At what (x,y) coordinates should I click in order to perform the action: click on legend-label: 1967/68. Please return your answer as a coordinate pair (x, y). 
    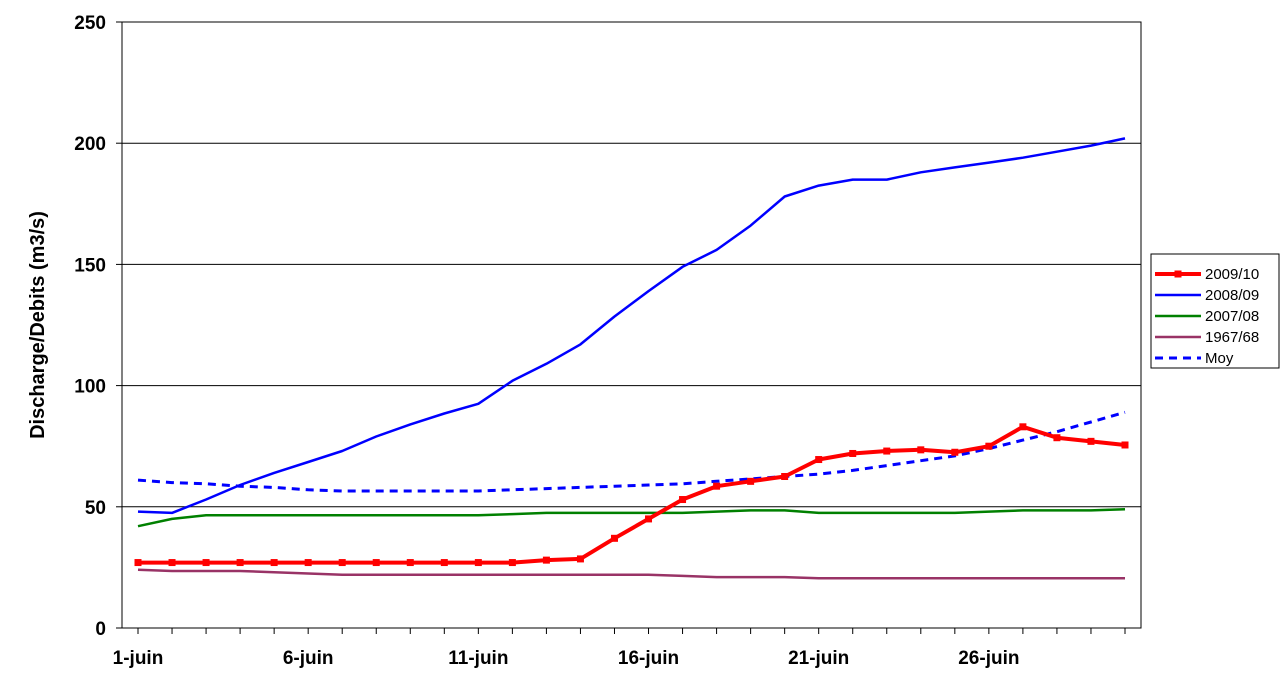
    Looking at the image, I should click on (1232, 337).